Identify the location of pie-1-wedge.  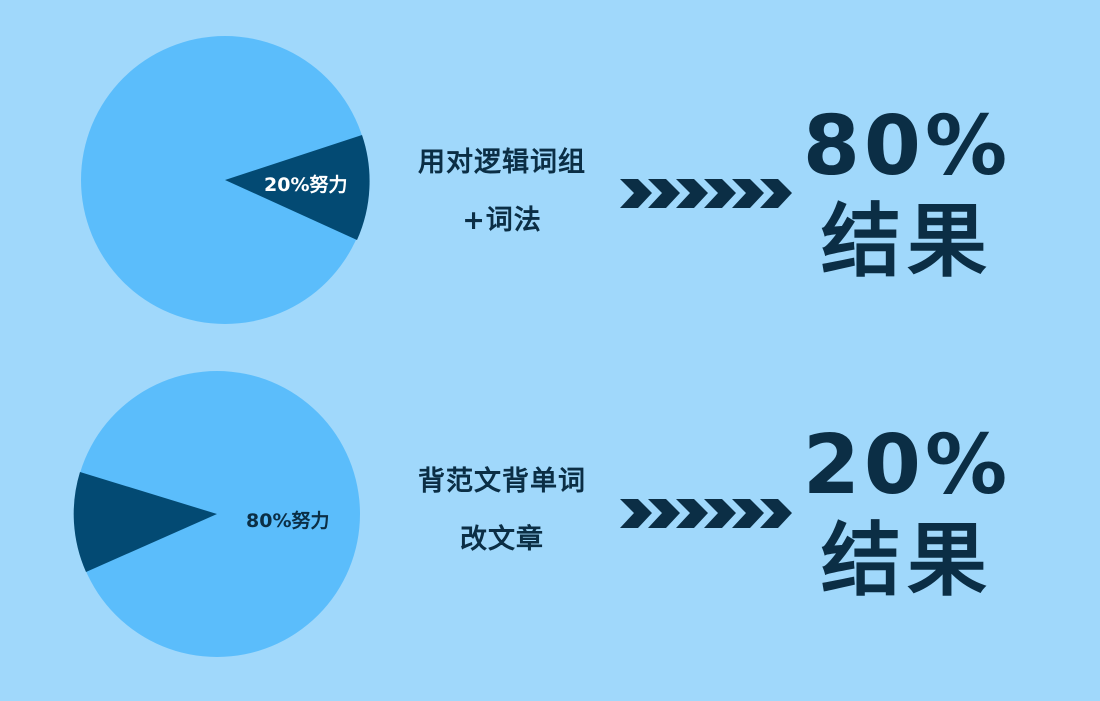
(297, 187).